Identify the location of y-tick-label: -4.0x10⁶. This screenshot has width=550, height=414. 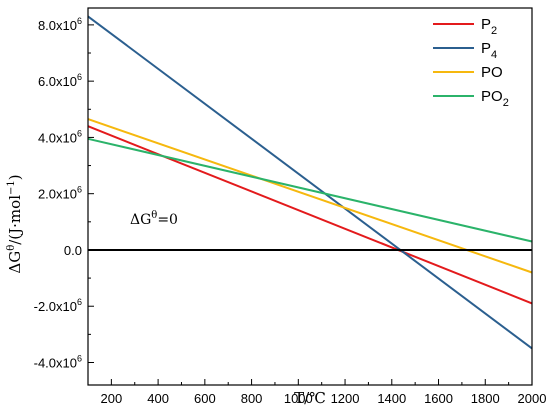
(58, 361).